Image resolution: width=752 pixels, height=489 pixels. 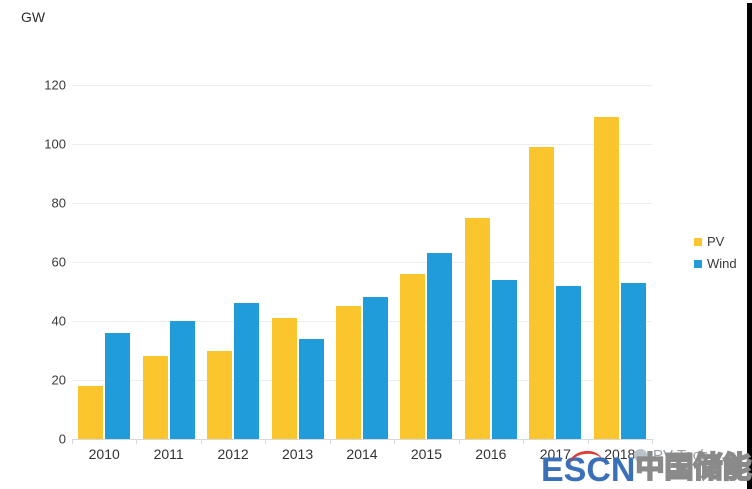 I want to click on bar-wind-2011, so click(x=182, y=380).